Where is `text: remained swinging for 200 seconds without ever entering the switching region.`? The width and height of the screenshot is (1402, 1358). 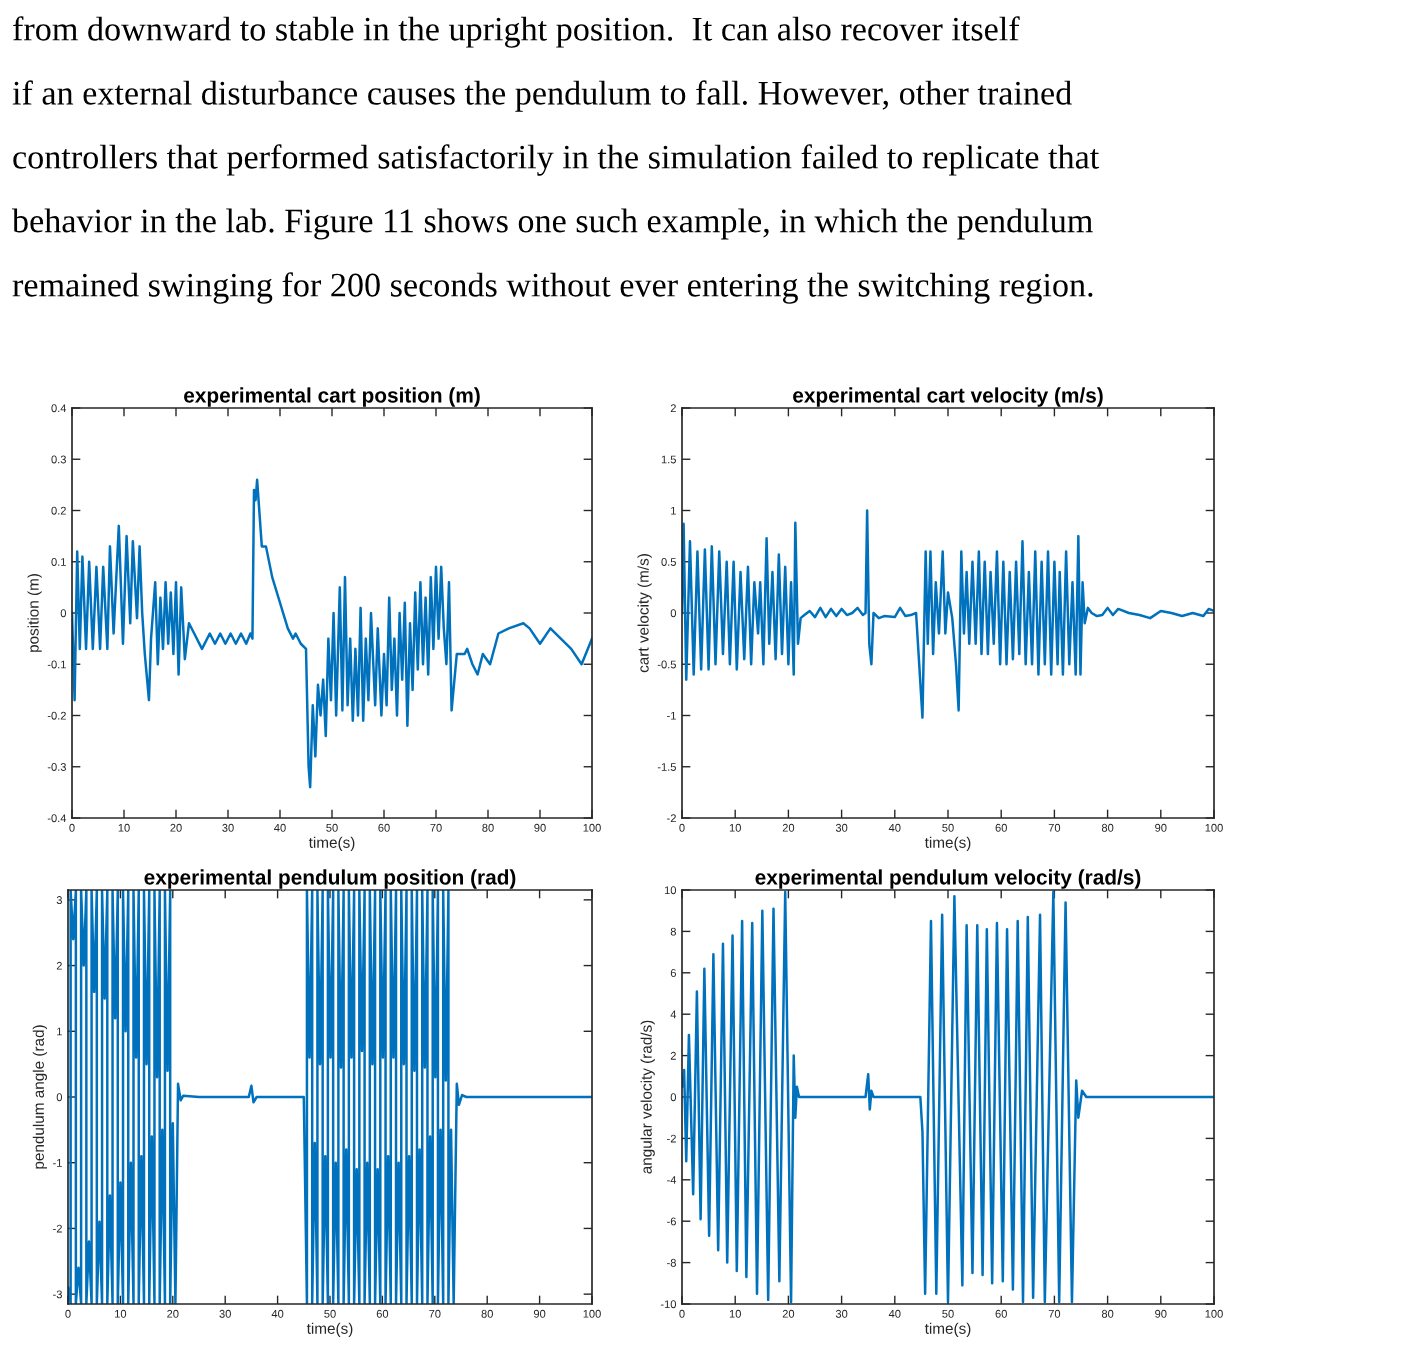
text: remained swinging for 200 seconds without ever entering the switching region. is located at coordinates (552, 288).